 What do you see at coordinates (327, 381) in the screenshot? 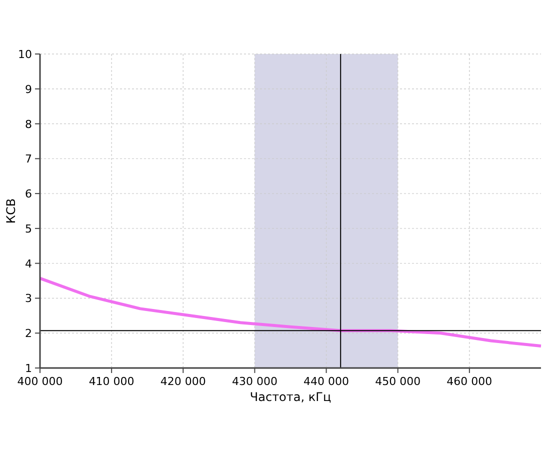
I see `x-tick-label: 440 000` at bounding box center [327, 381].